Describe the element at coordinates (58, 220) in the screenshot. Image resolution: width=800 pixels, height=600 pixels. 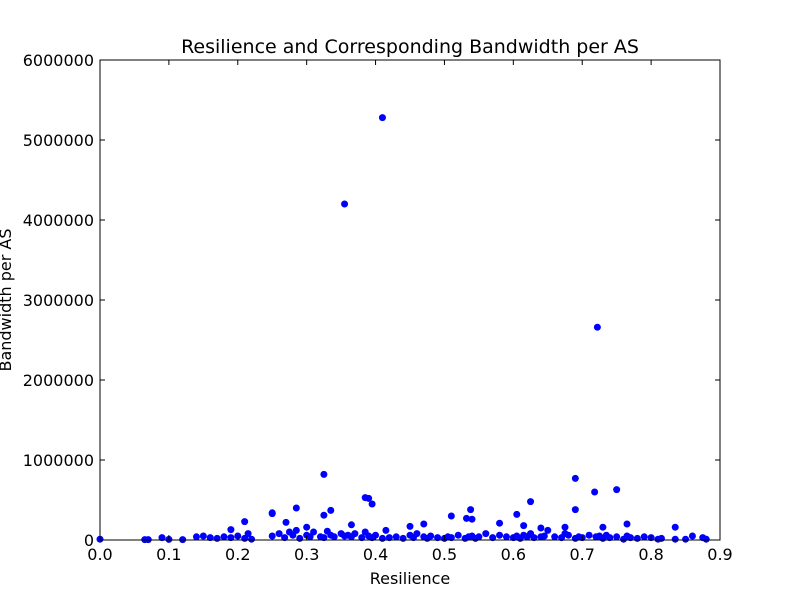
I see `y-tick-label: 4000000` at that location.